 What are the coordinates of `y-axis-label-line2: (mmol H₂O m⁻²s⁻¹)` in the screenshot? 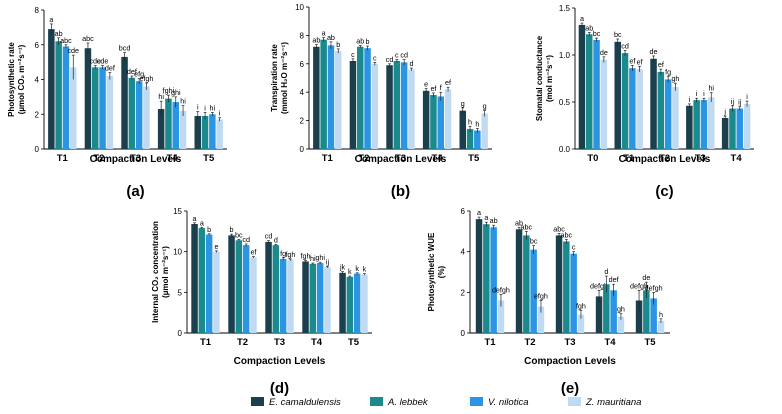 It's located at (284, 78).